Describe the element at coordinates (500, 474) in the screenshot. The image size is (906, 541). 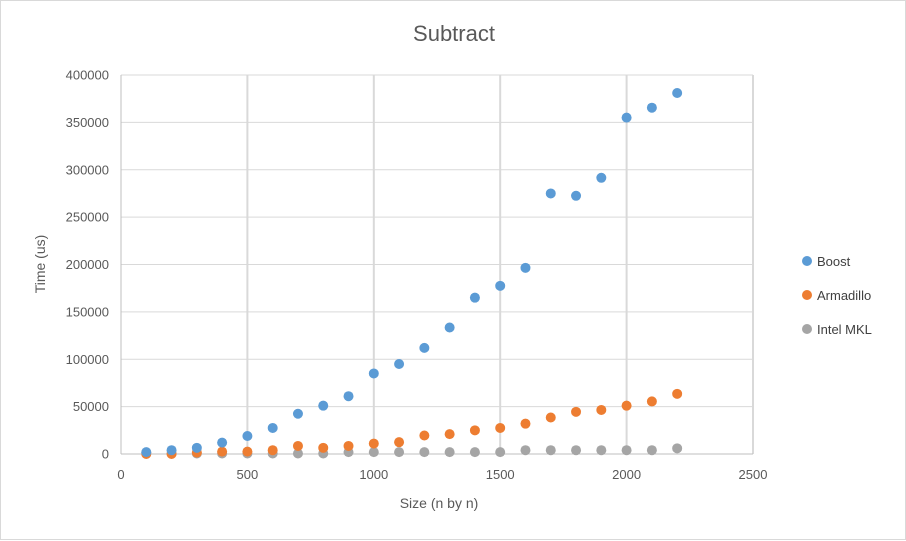
I see `x-tick-label: 1500` at that location.